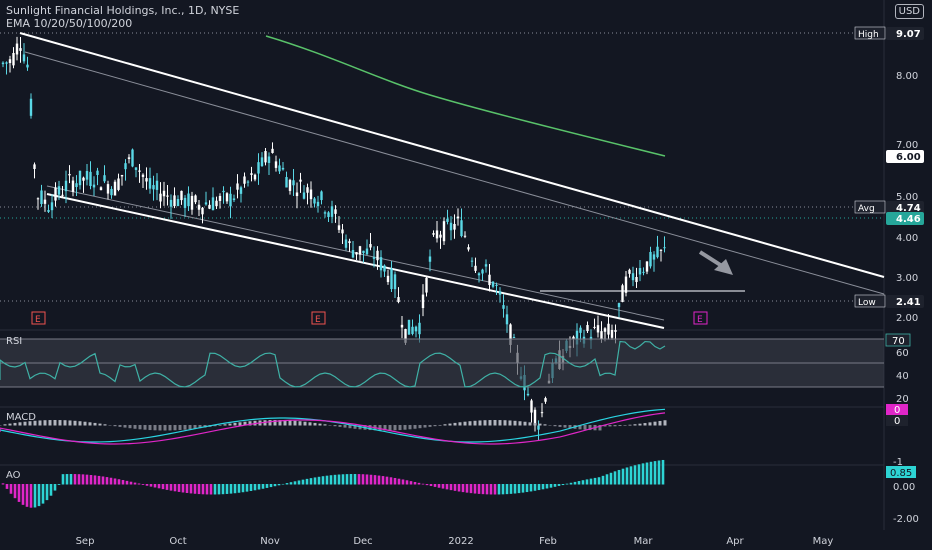 The height and width of the screenshot is (550, 932). What do you see at coordinates (723, 267) in the screenshot?
I see `projection-arrow-head` at bounding box center [723, 267].